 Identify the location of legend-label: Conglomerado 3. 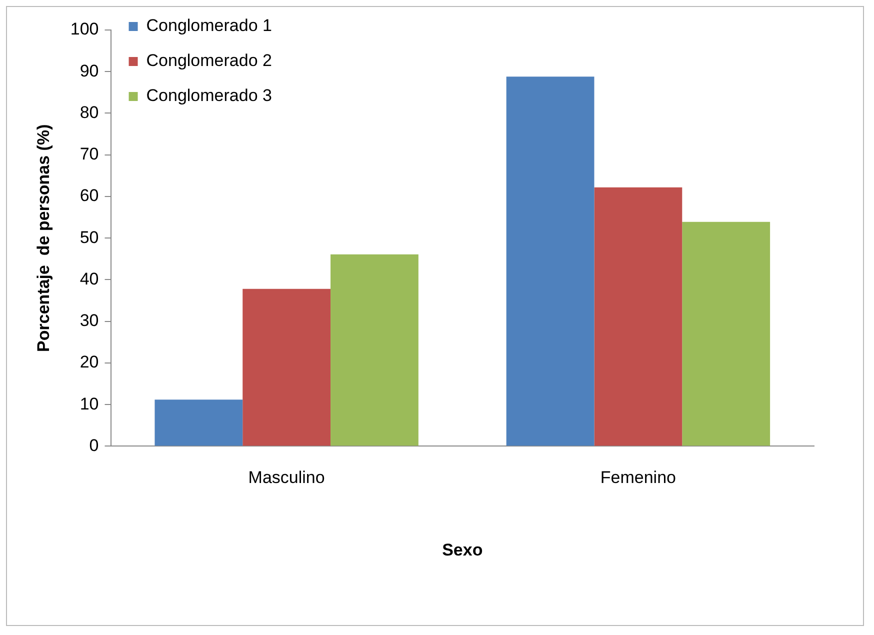
(209, 96).